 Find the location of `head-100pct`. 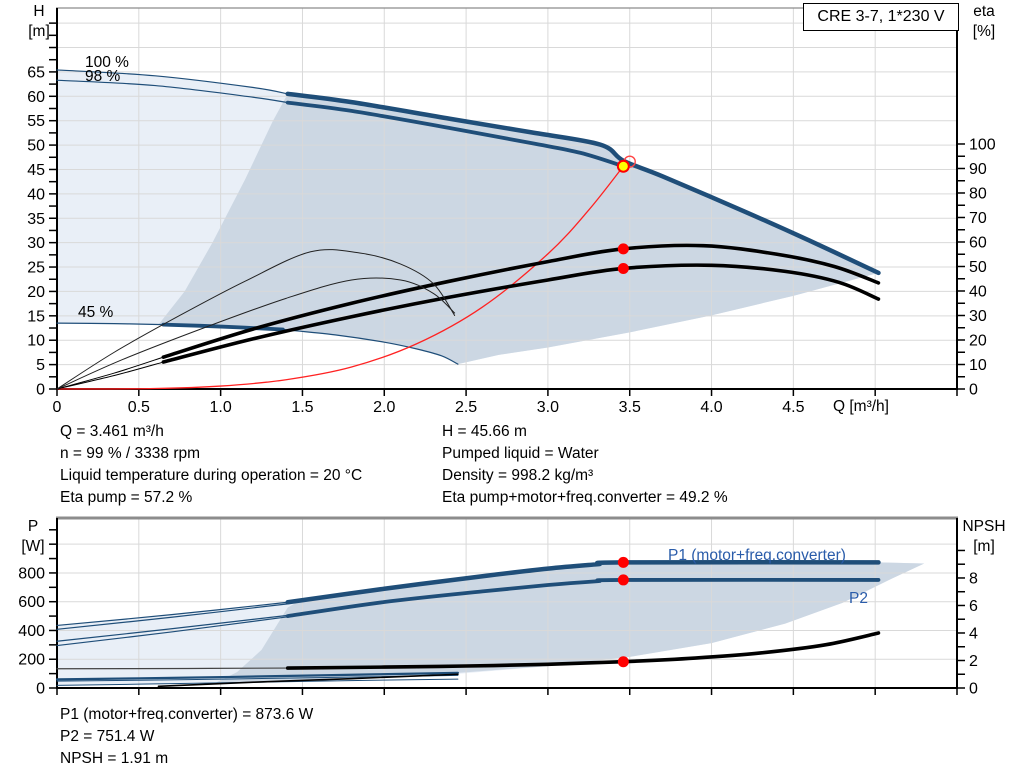

head-100pct is located at coordinates (583, 183).